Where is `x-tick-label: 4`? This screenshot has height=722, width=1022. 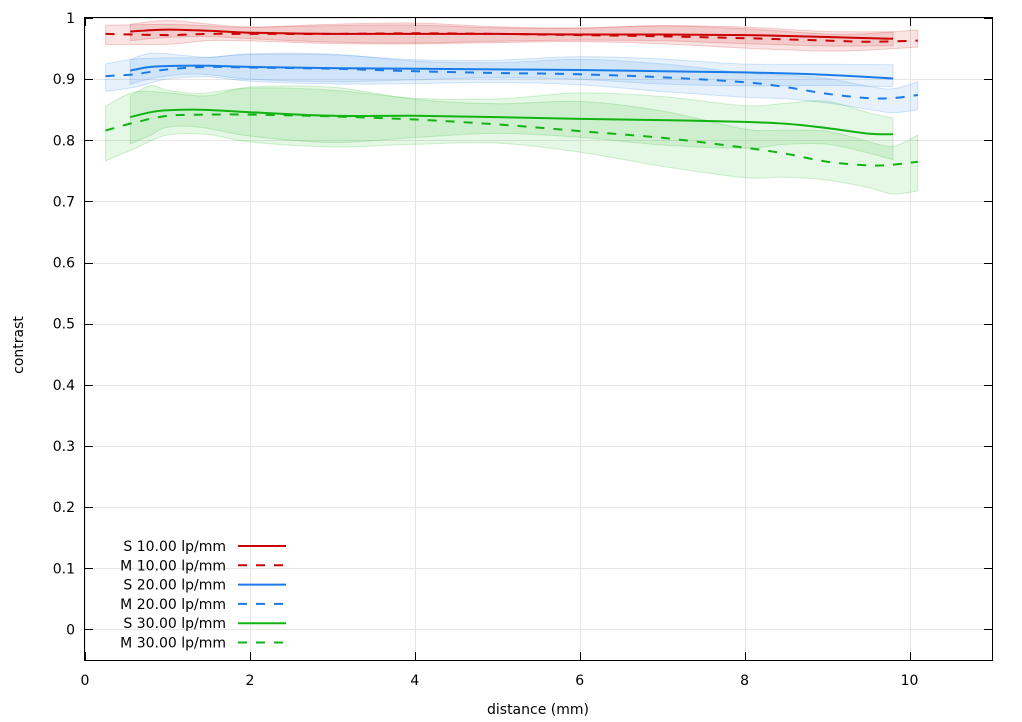
x-tick-label: 4 is located at coordinates (414, 681).